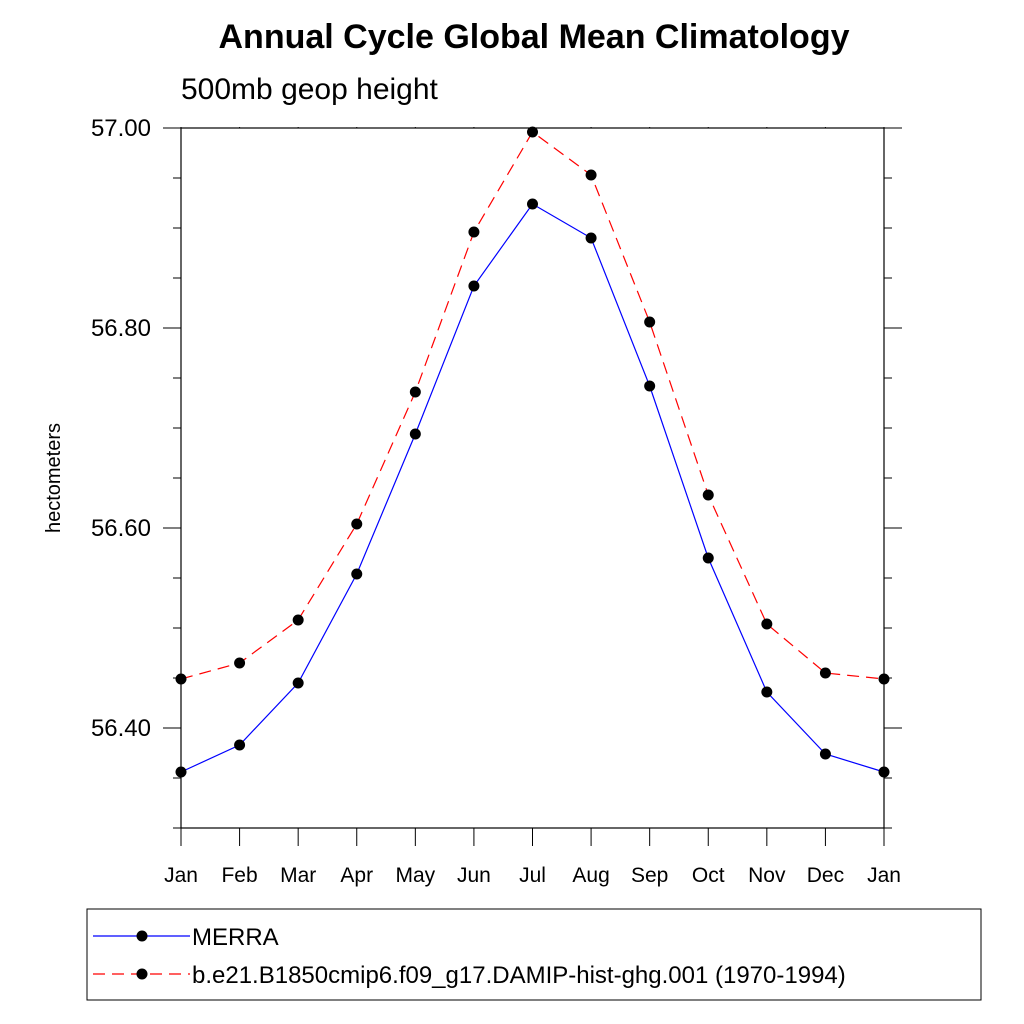 This screenshot has height=1024, width=1024. Describe the element at coordinates (121, 528) in the screenshot. I see `y-tick-label: 56.60` at that location.